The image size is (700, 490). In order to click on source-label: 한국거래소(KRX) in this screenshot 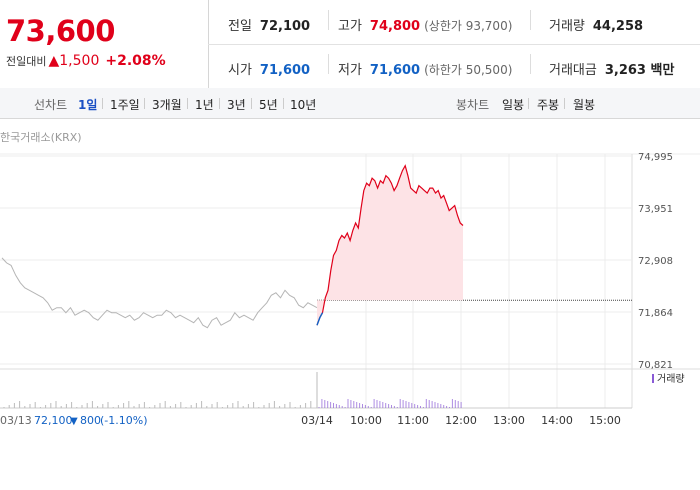, I will do `click(41, 137)`.